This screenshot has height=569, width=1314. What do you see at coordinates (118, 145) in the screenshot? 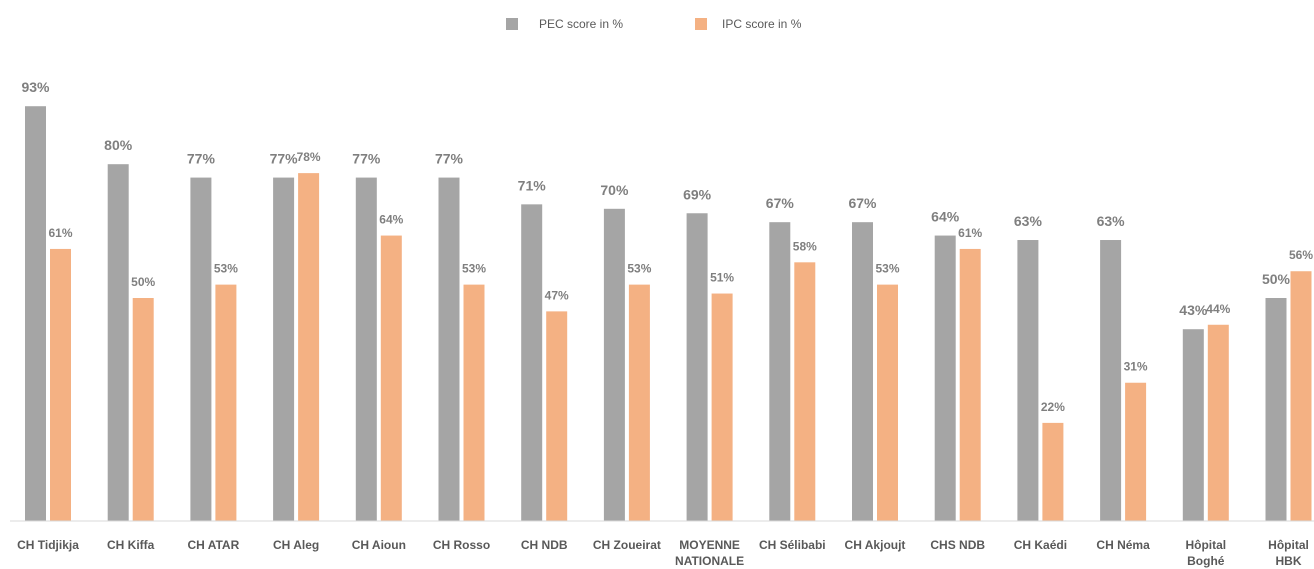
I see `value-label-pec: 80%` at bounding box center [118, 145].